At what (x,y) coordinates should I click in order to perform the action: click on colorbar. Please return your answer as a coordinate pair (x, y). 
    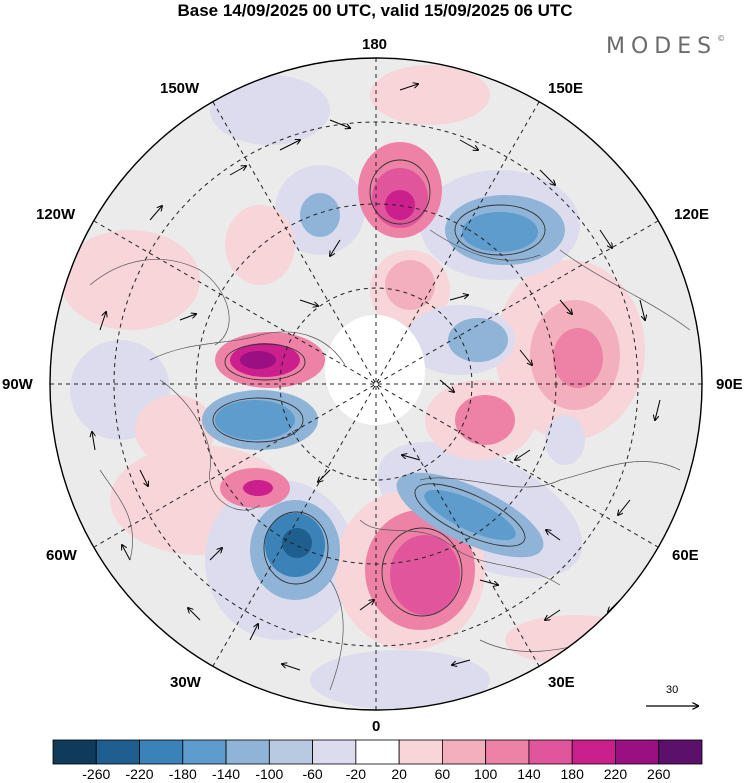
    Looking at the image, I should click on (377, 752).